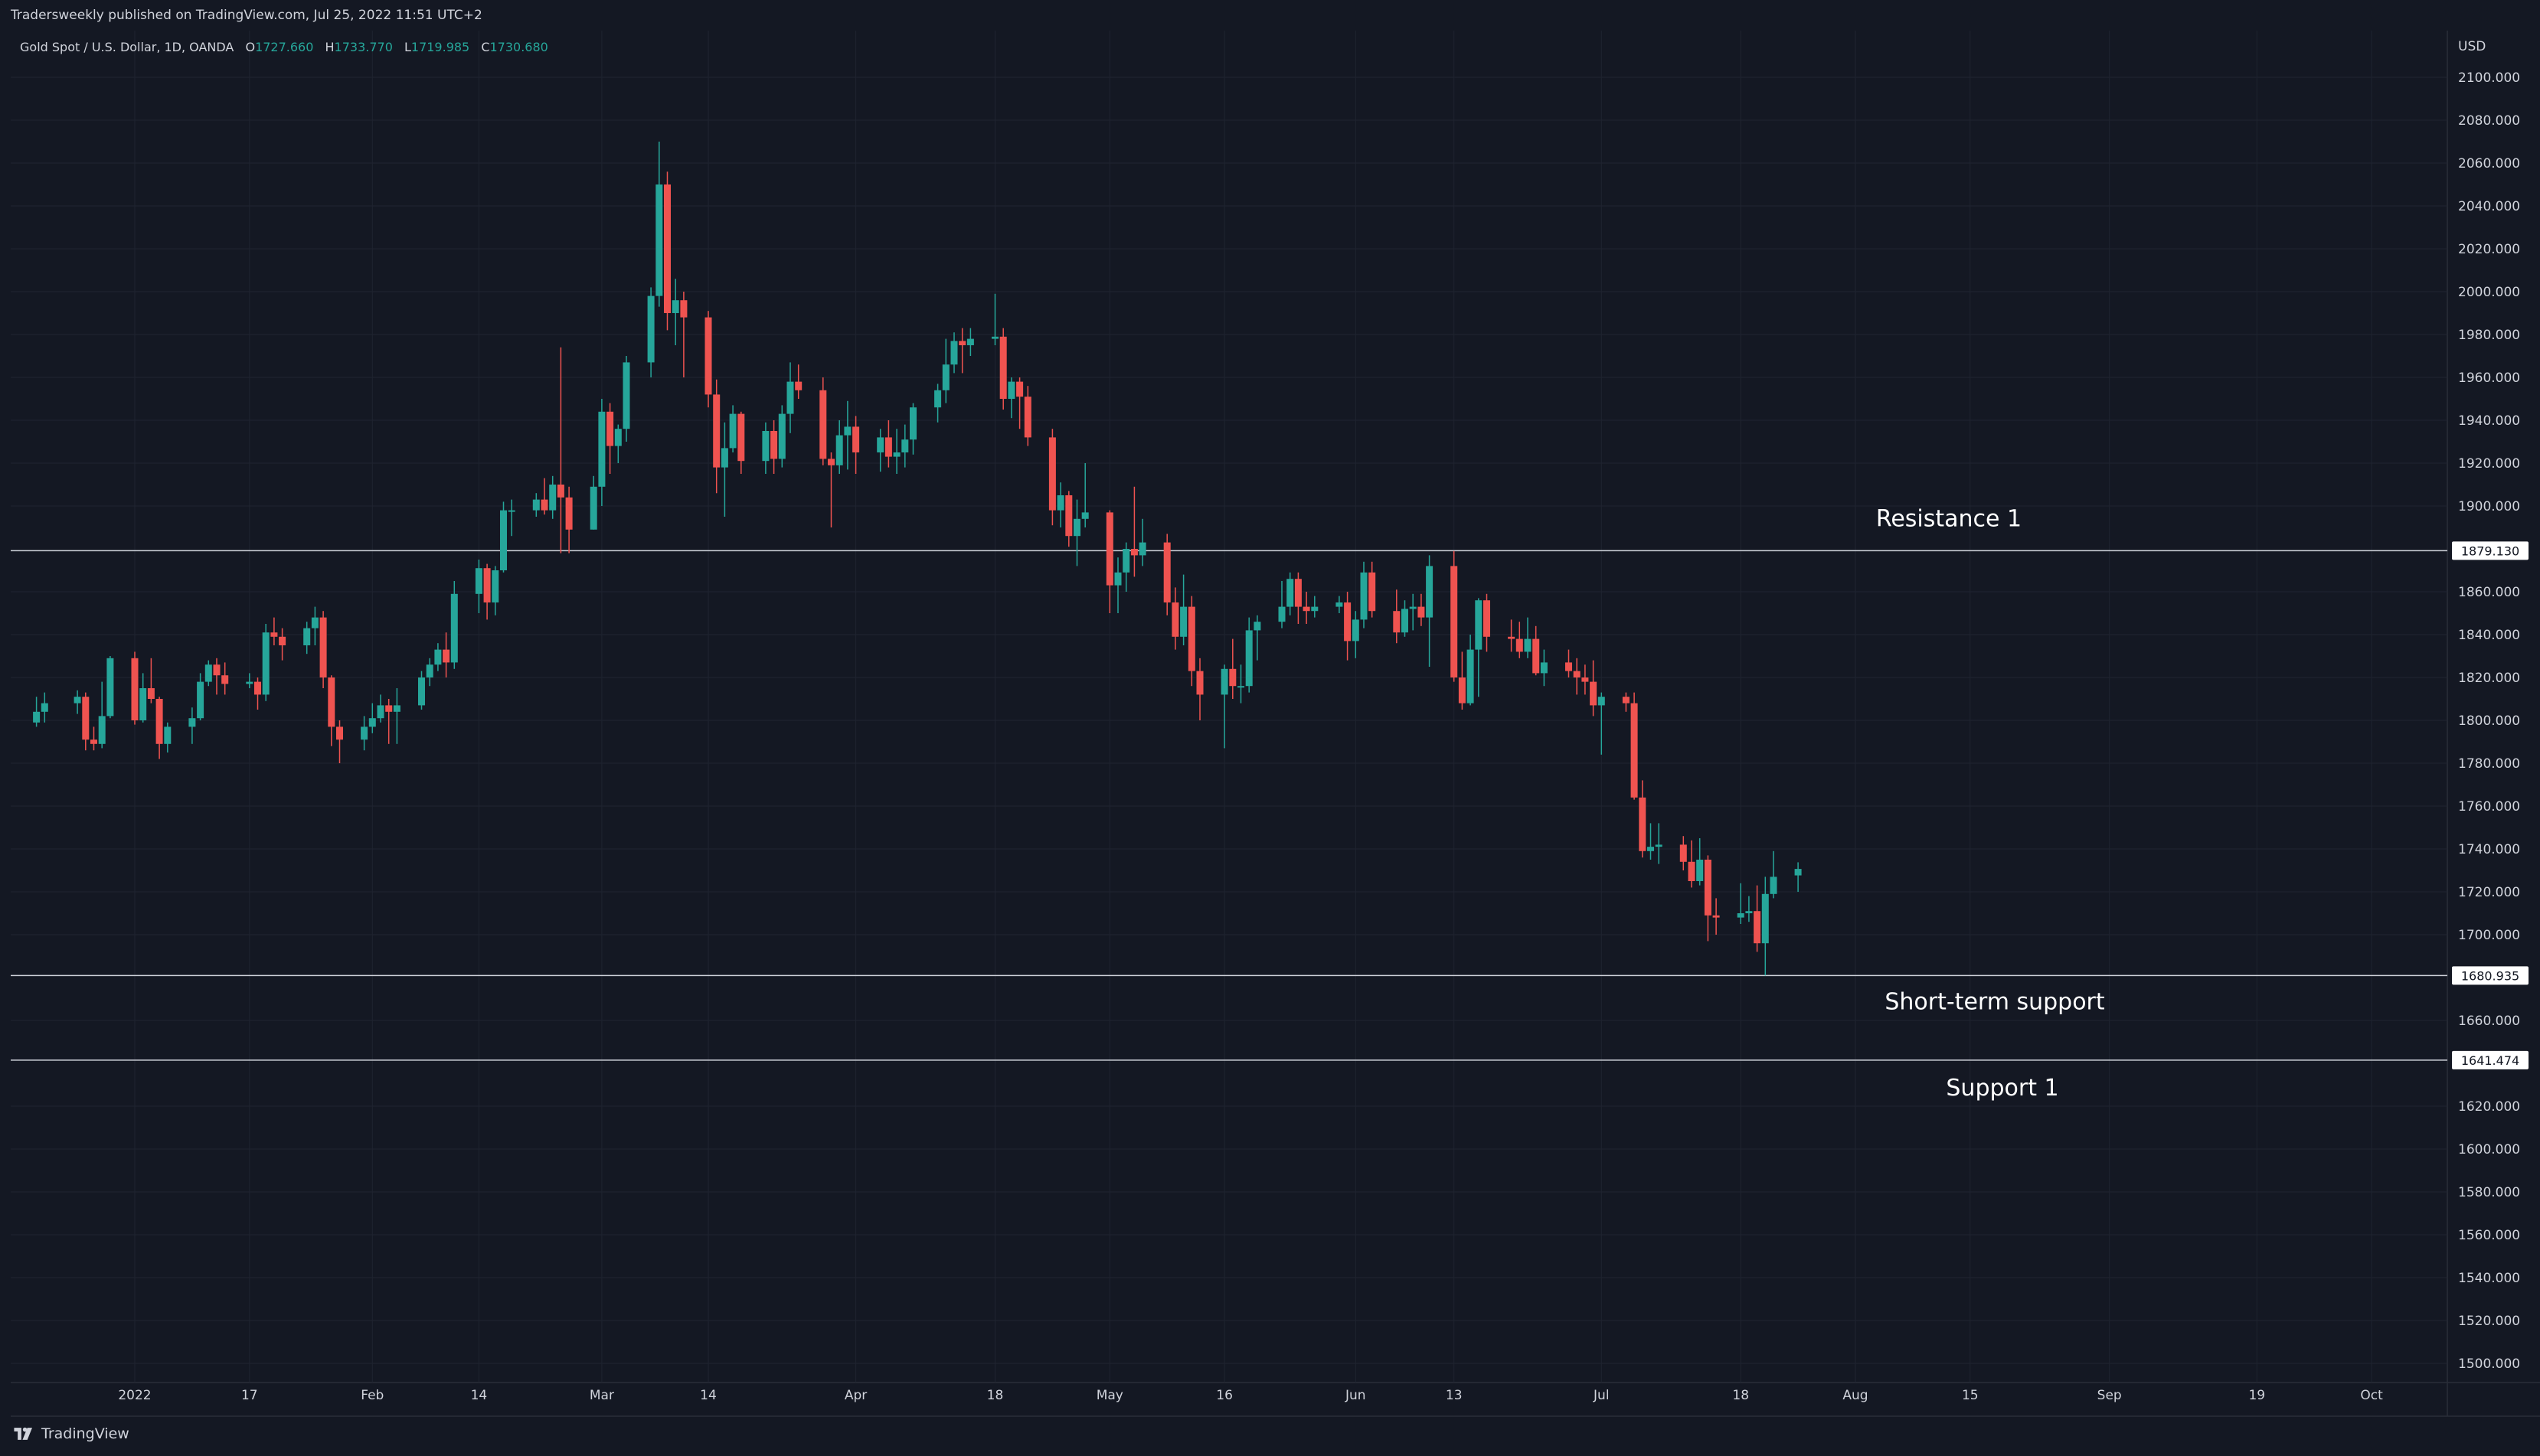  I want to click on level-annotation: Short-term support, so click(1995, 1001).